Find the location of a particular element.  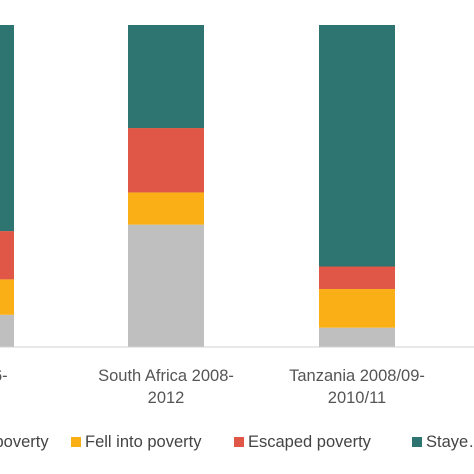

x-tick-label-2-1: South Africa 2008- is located at coordinates (166, 376).